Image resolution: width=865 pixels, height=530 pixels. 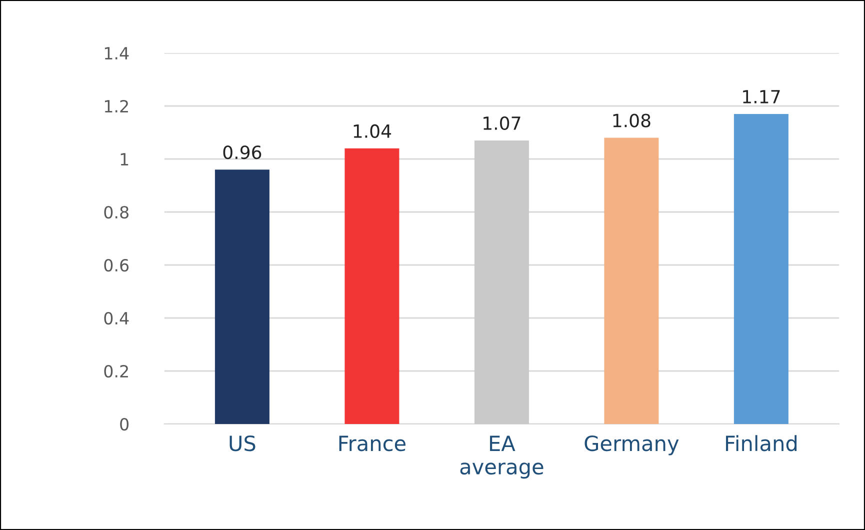 I want to click on x-tick-label: Finland, so click(x=761, y=443).